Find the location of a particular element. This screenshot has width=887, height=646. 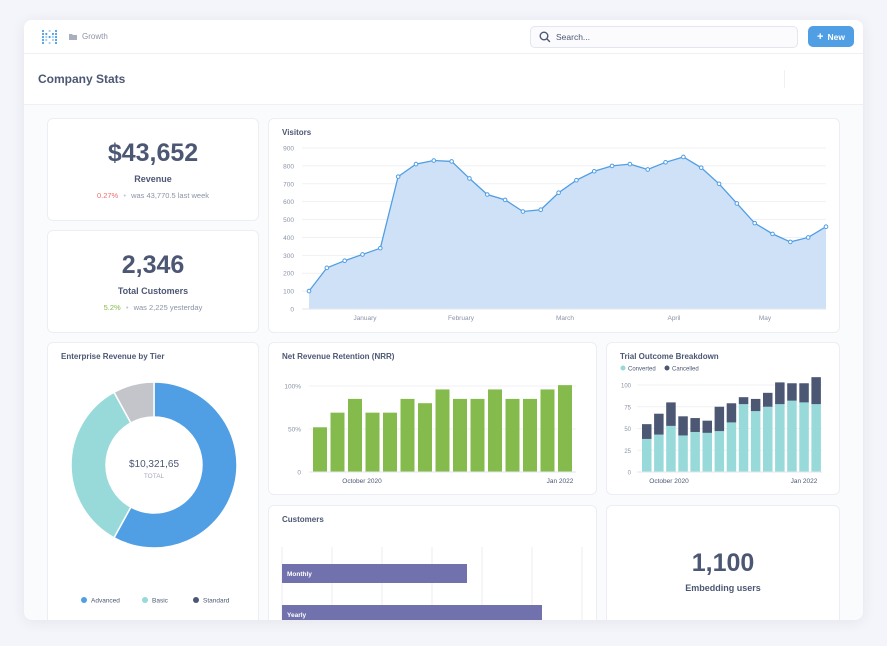

total-customers-value: 2,346 is located at coordinates (153, 265).